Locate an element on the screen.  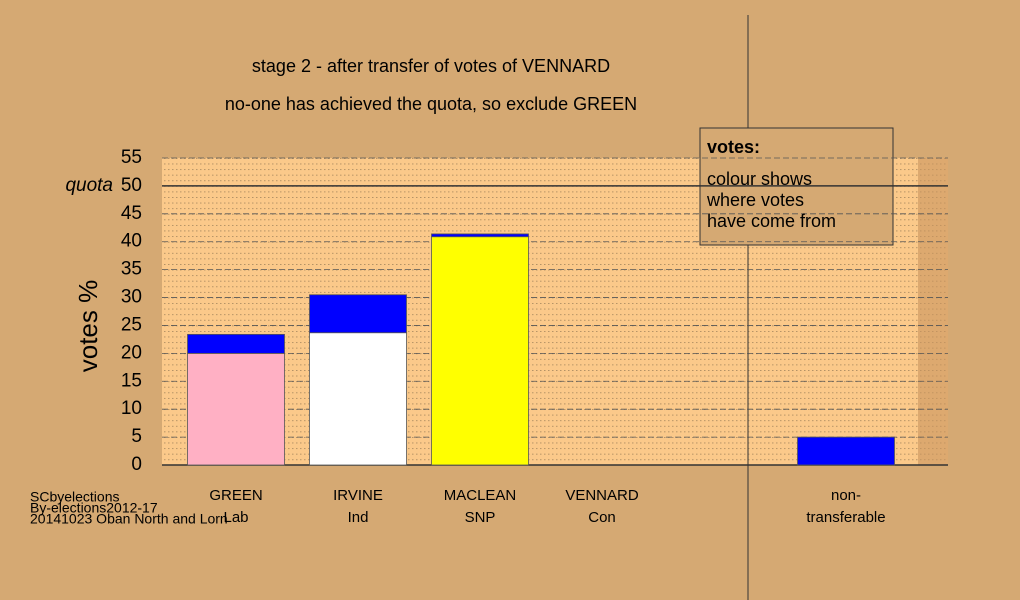
x-tick-sublabel: Lab is located at coordinates (235, 517).